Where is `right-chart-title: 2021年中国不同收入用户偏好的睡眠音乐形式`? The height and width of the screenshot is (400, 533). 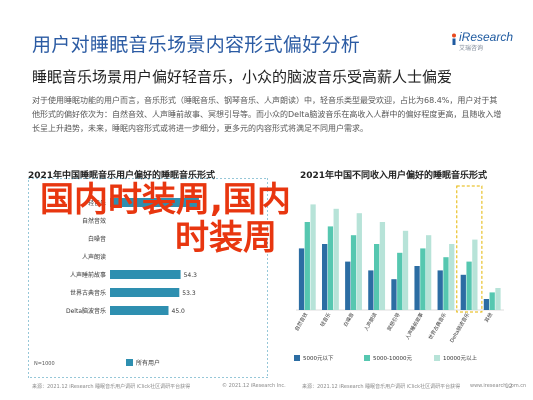
right-chart-title: 2021年中国不同收入用户偏好的睡眠音乐形式 is located at coordinates (394, 176).